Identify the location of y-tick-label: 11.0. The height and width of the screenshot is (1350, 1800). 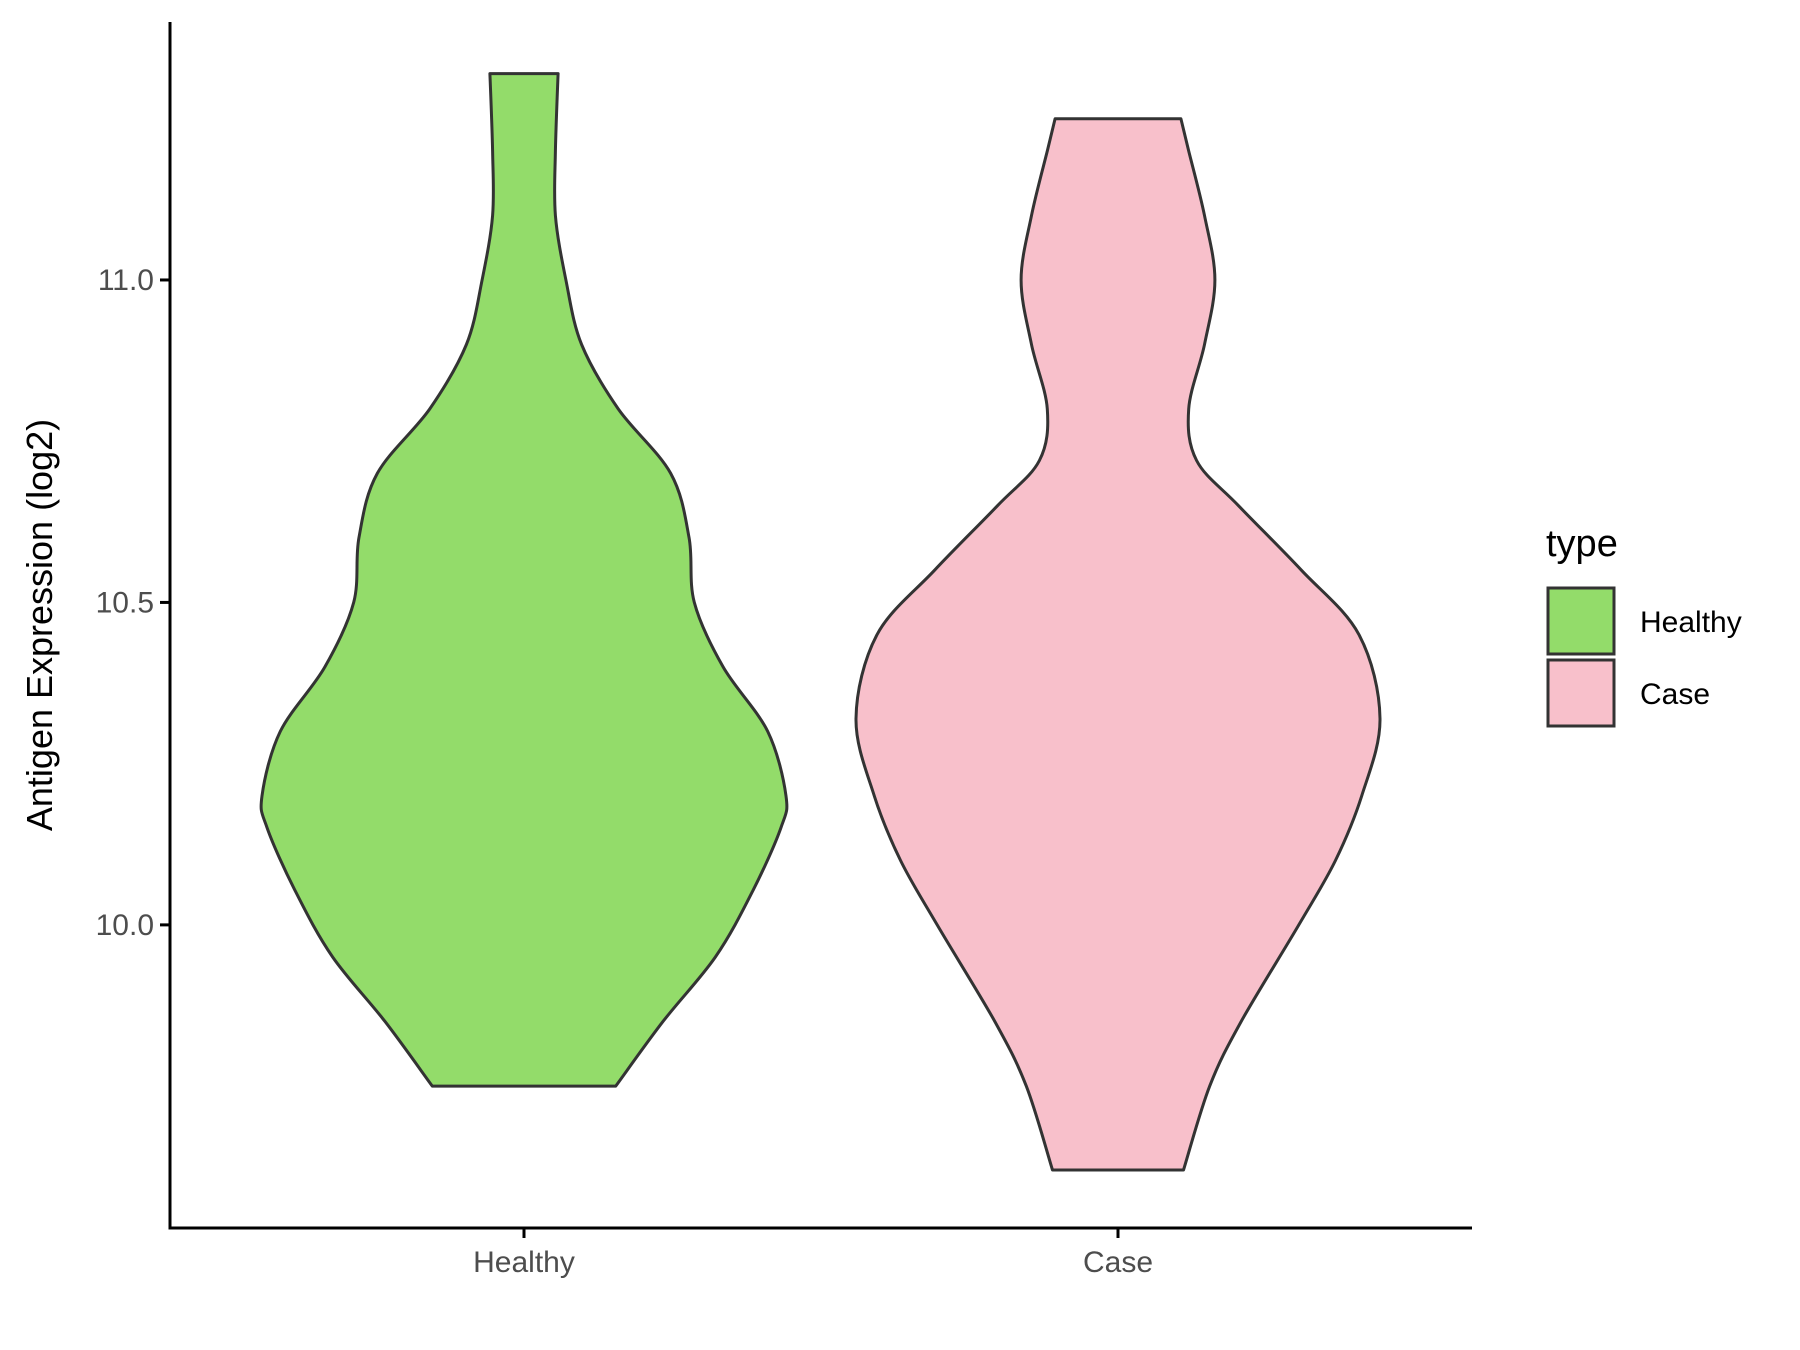
(126, 280).